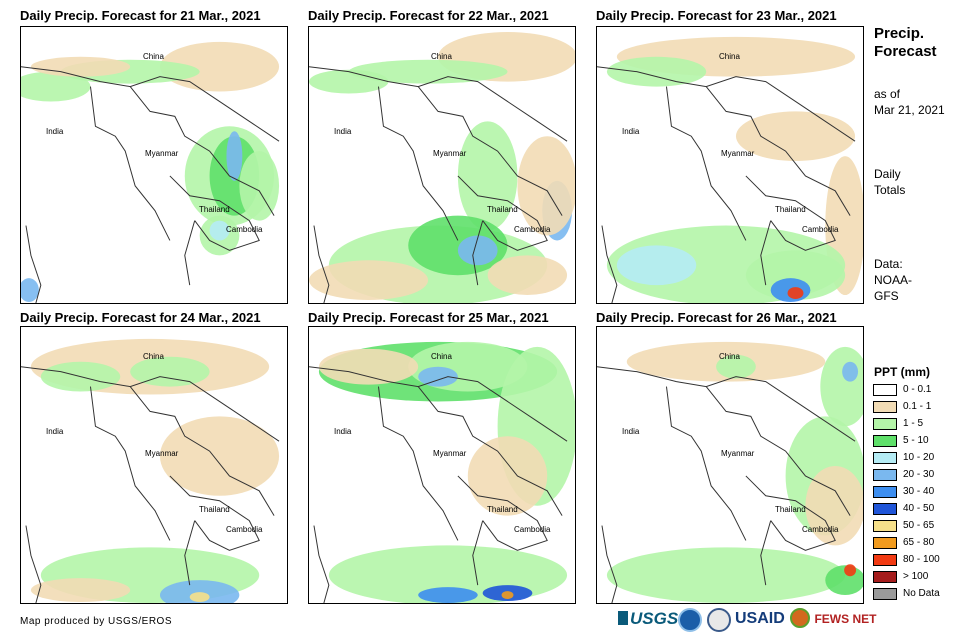 The image size is (967, 639). What do you see at coordinates (916, 440) in the screenshot?
I see `legend-label: 5 - 10` at bounding box center [916, 440].